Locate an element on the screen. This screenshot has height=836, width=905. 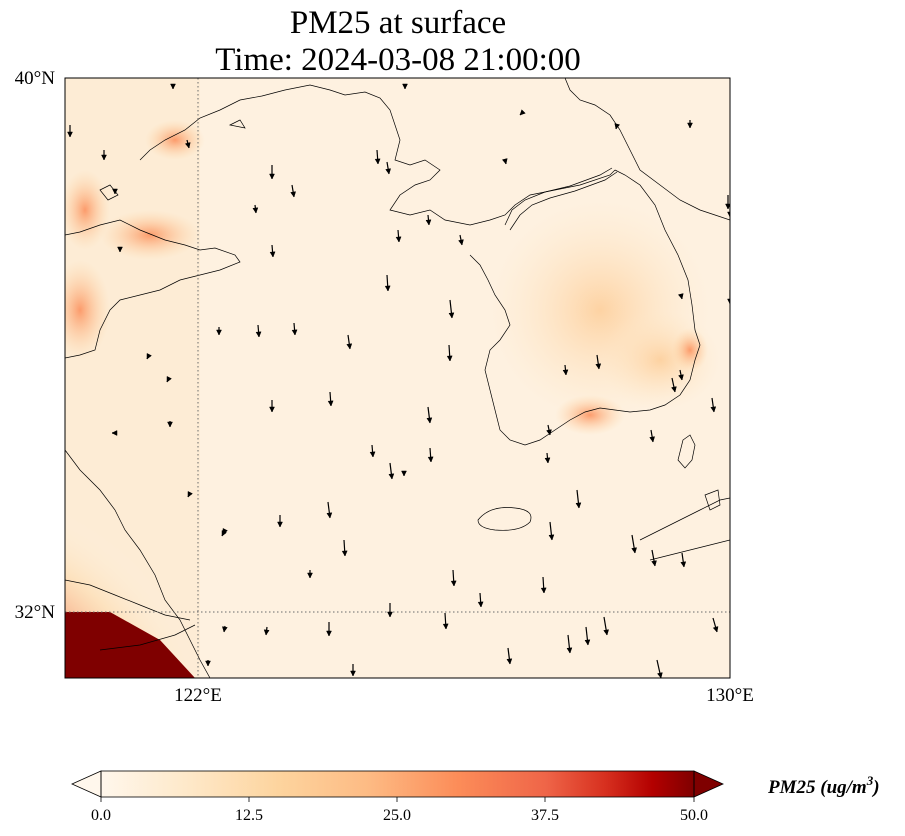
pm25-korea-south-blob is located at coordinates (590, 415).